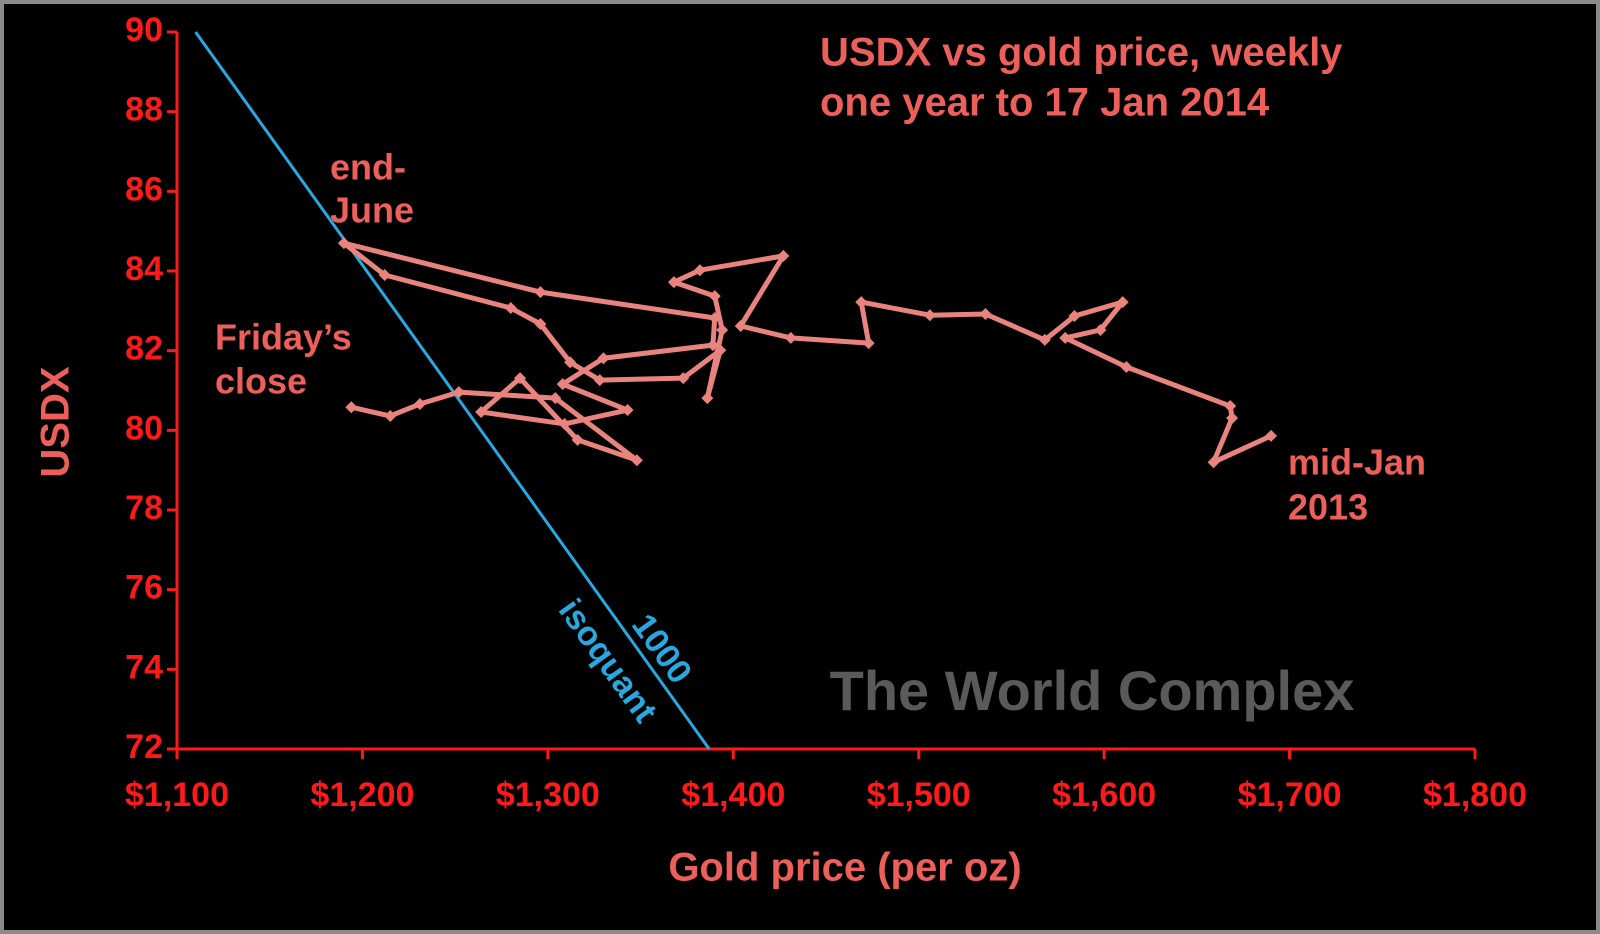 This screenshot has width=1600, height=934. I want to click on x-tick-label: $1,500, so click(919, 795).